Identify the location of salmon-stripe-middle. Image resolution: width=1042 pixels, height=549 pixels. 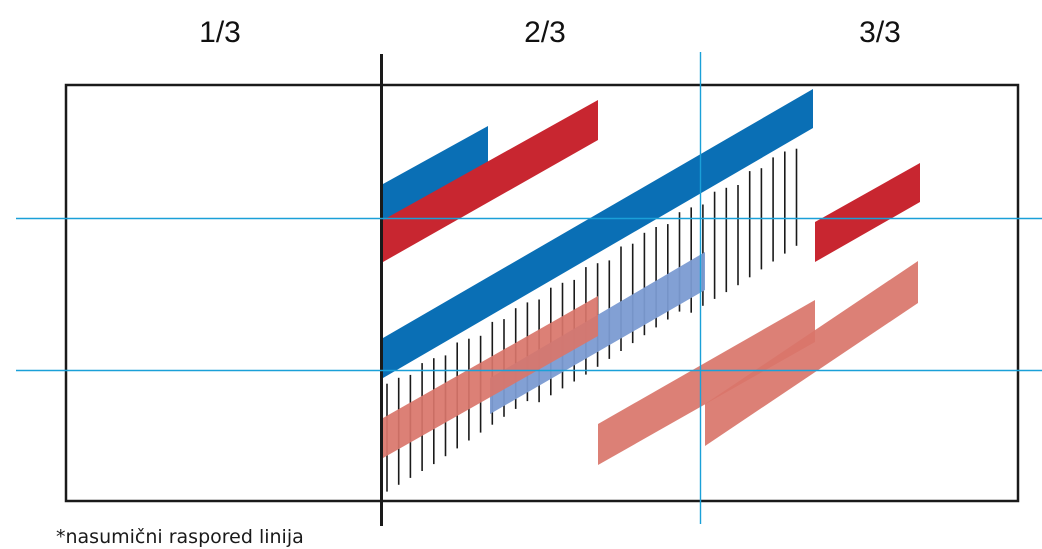
(706, 382).